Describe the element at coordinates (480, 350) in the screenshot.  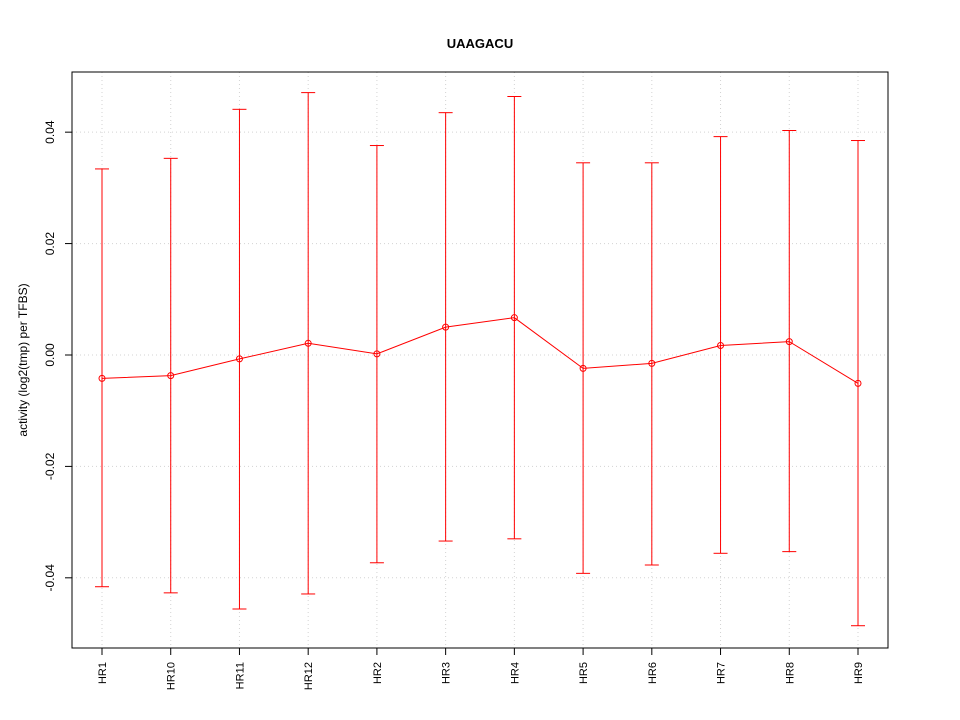
I see `series-line` at that location.